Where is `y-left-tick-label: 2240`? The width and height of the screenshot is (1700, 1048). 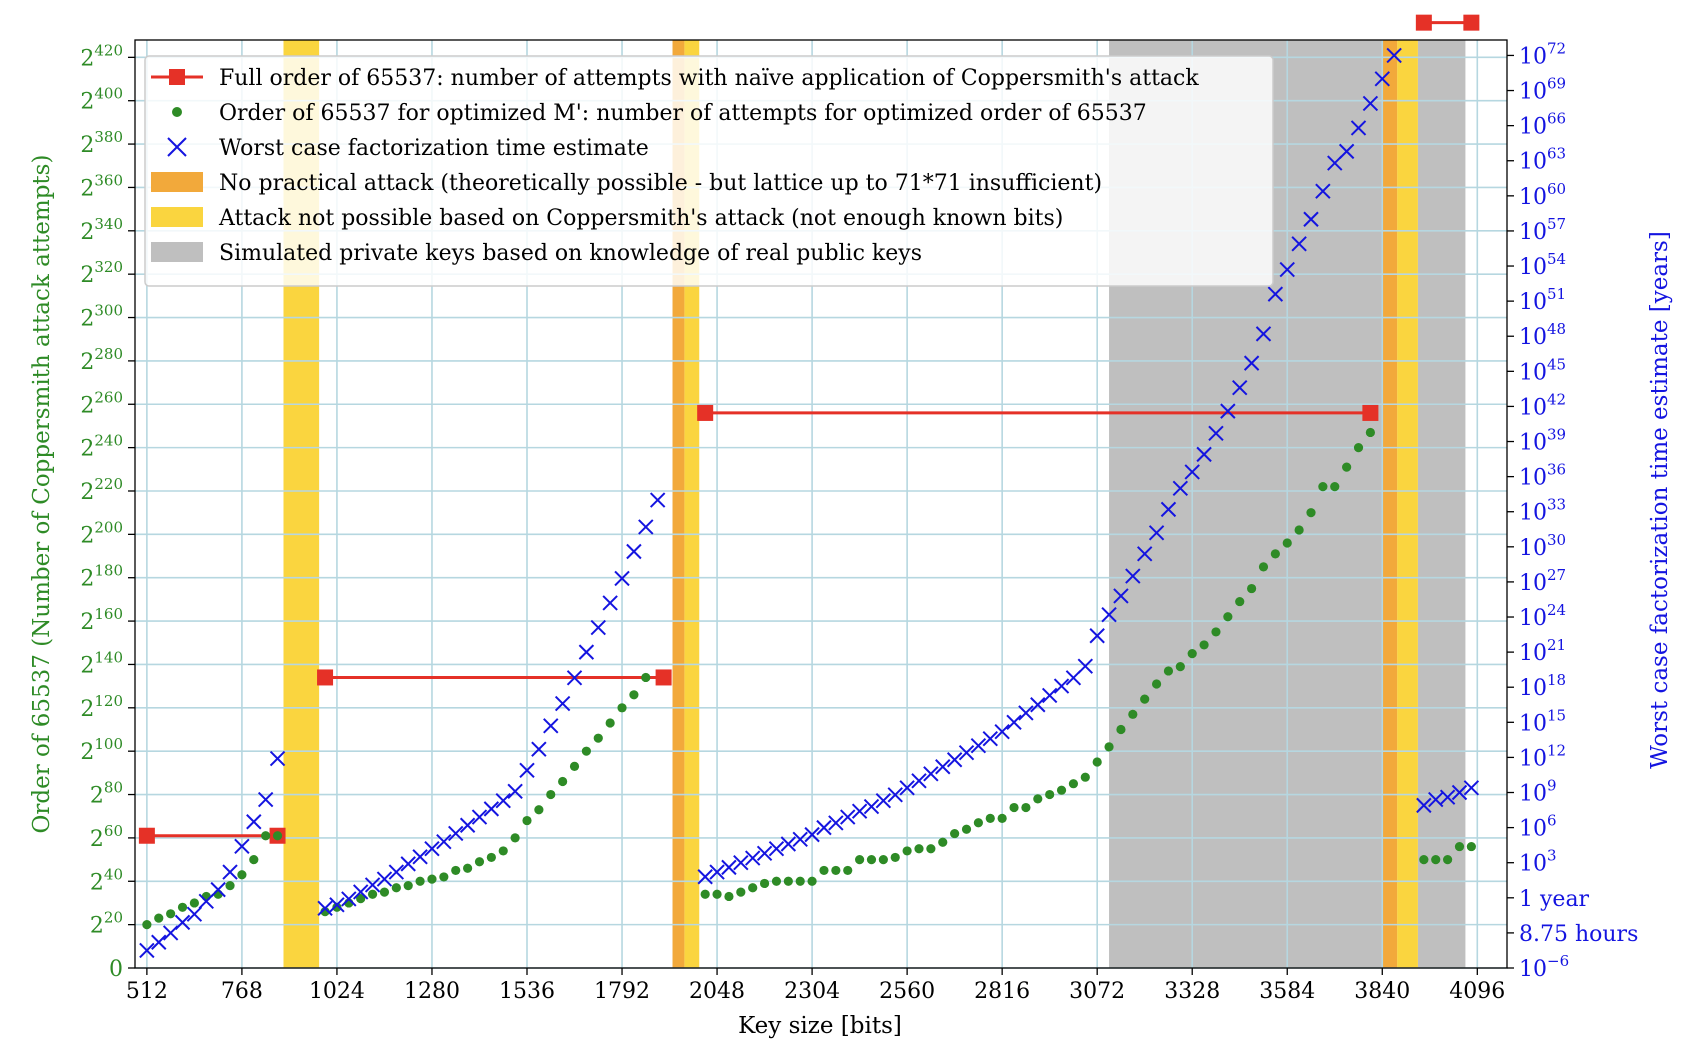 y-left-tick-label: 2240 is located at coordinates (101, 447).